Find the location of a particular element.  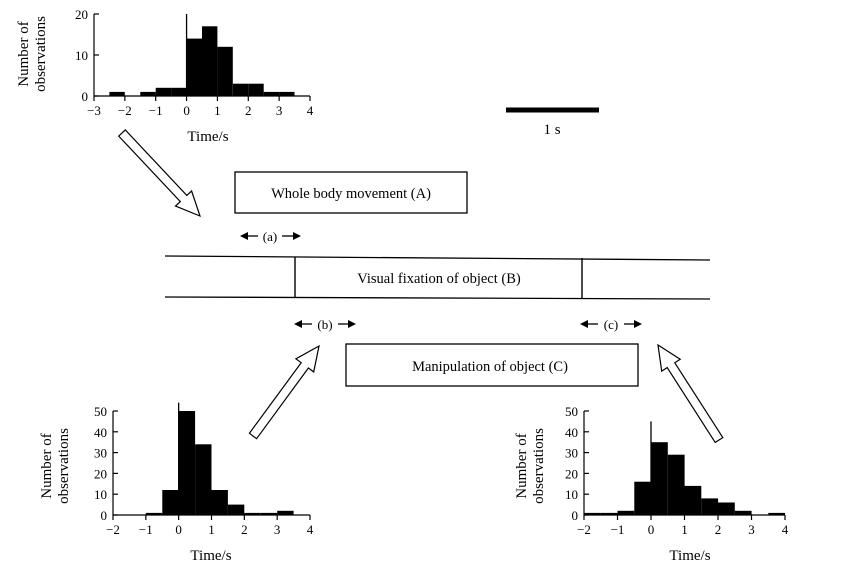

hollow-arrow-to-whole-body-start is located at coordinates (159, 173).